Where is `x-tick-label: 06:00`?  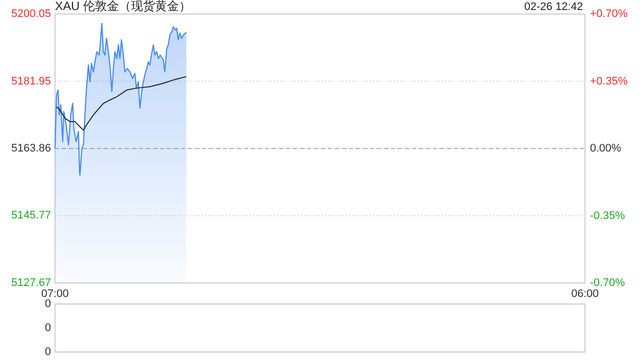
x-tick-label: 06:00 is located at coordinates (585, 294).